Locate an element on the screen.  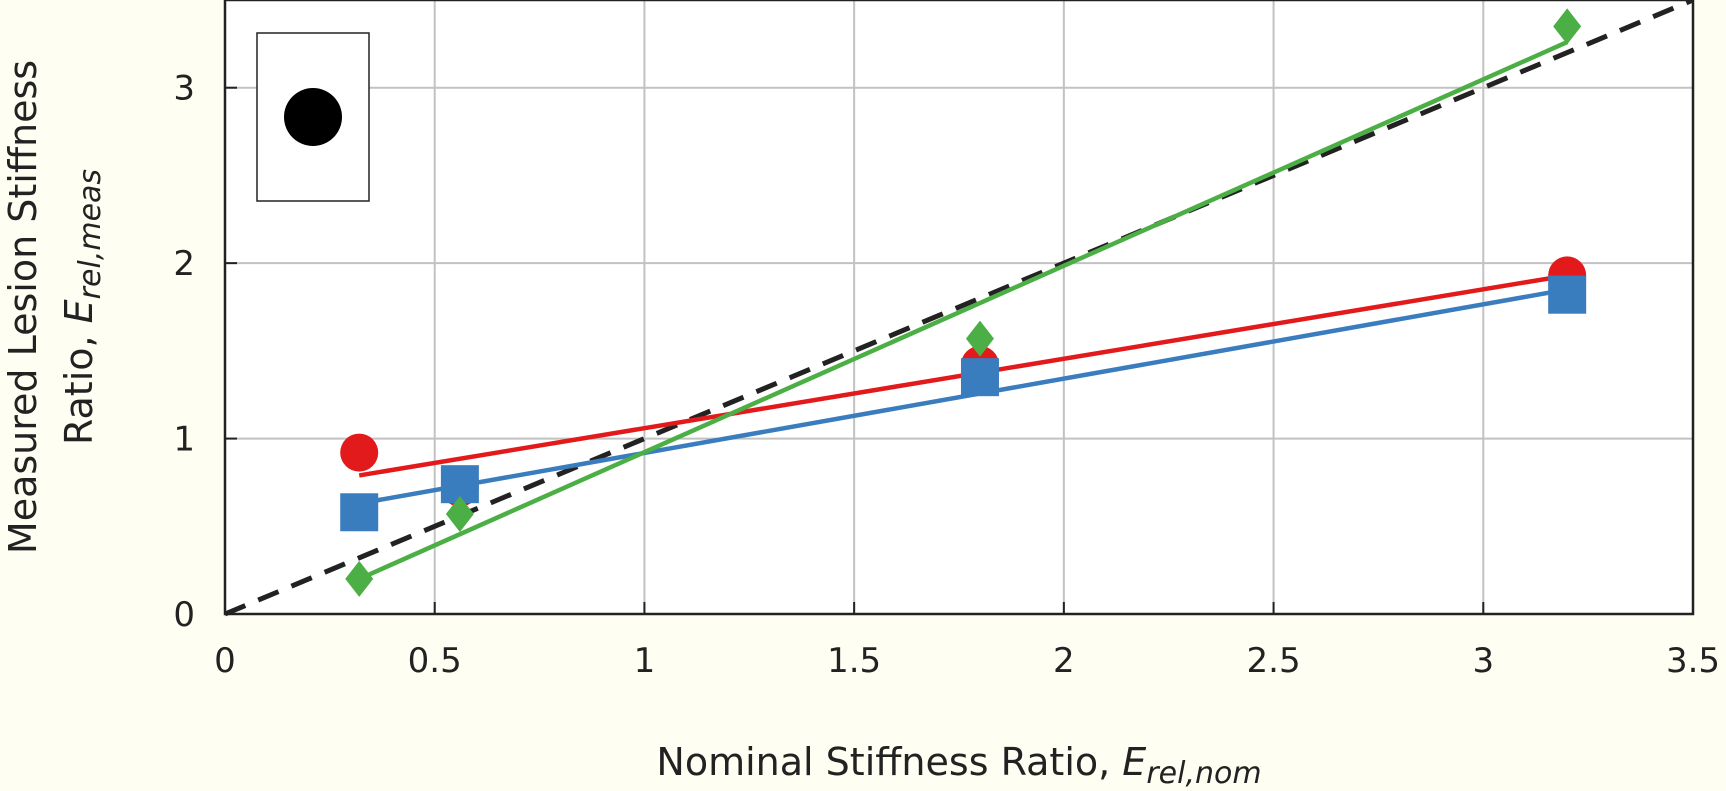
y-tick-label: 3 is located at coordinates (184, 89).